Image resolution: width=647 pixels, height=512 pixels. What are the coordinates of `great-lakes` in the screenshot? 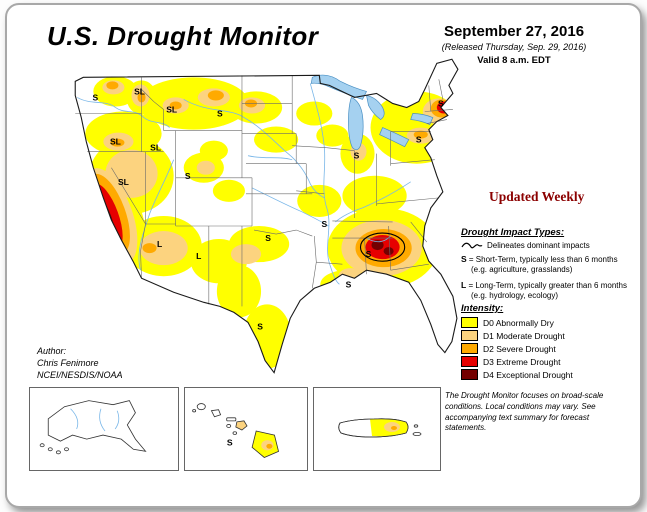 It's located at (372, 112).